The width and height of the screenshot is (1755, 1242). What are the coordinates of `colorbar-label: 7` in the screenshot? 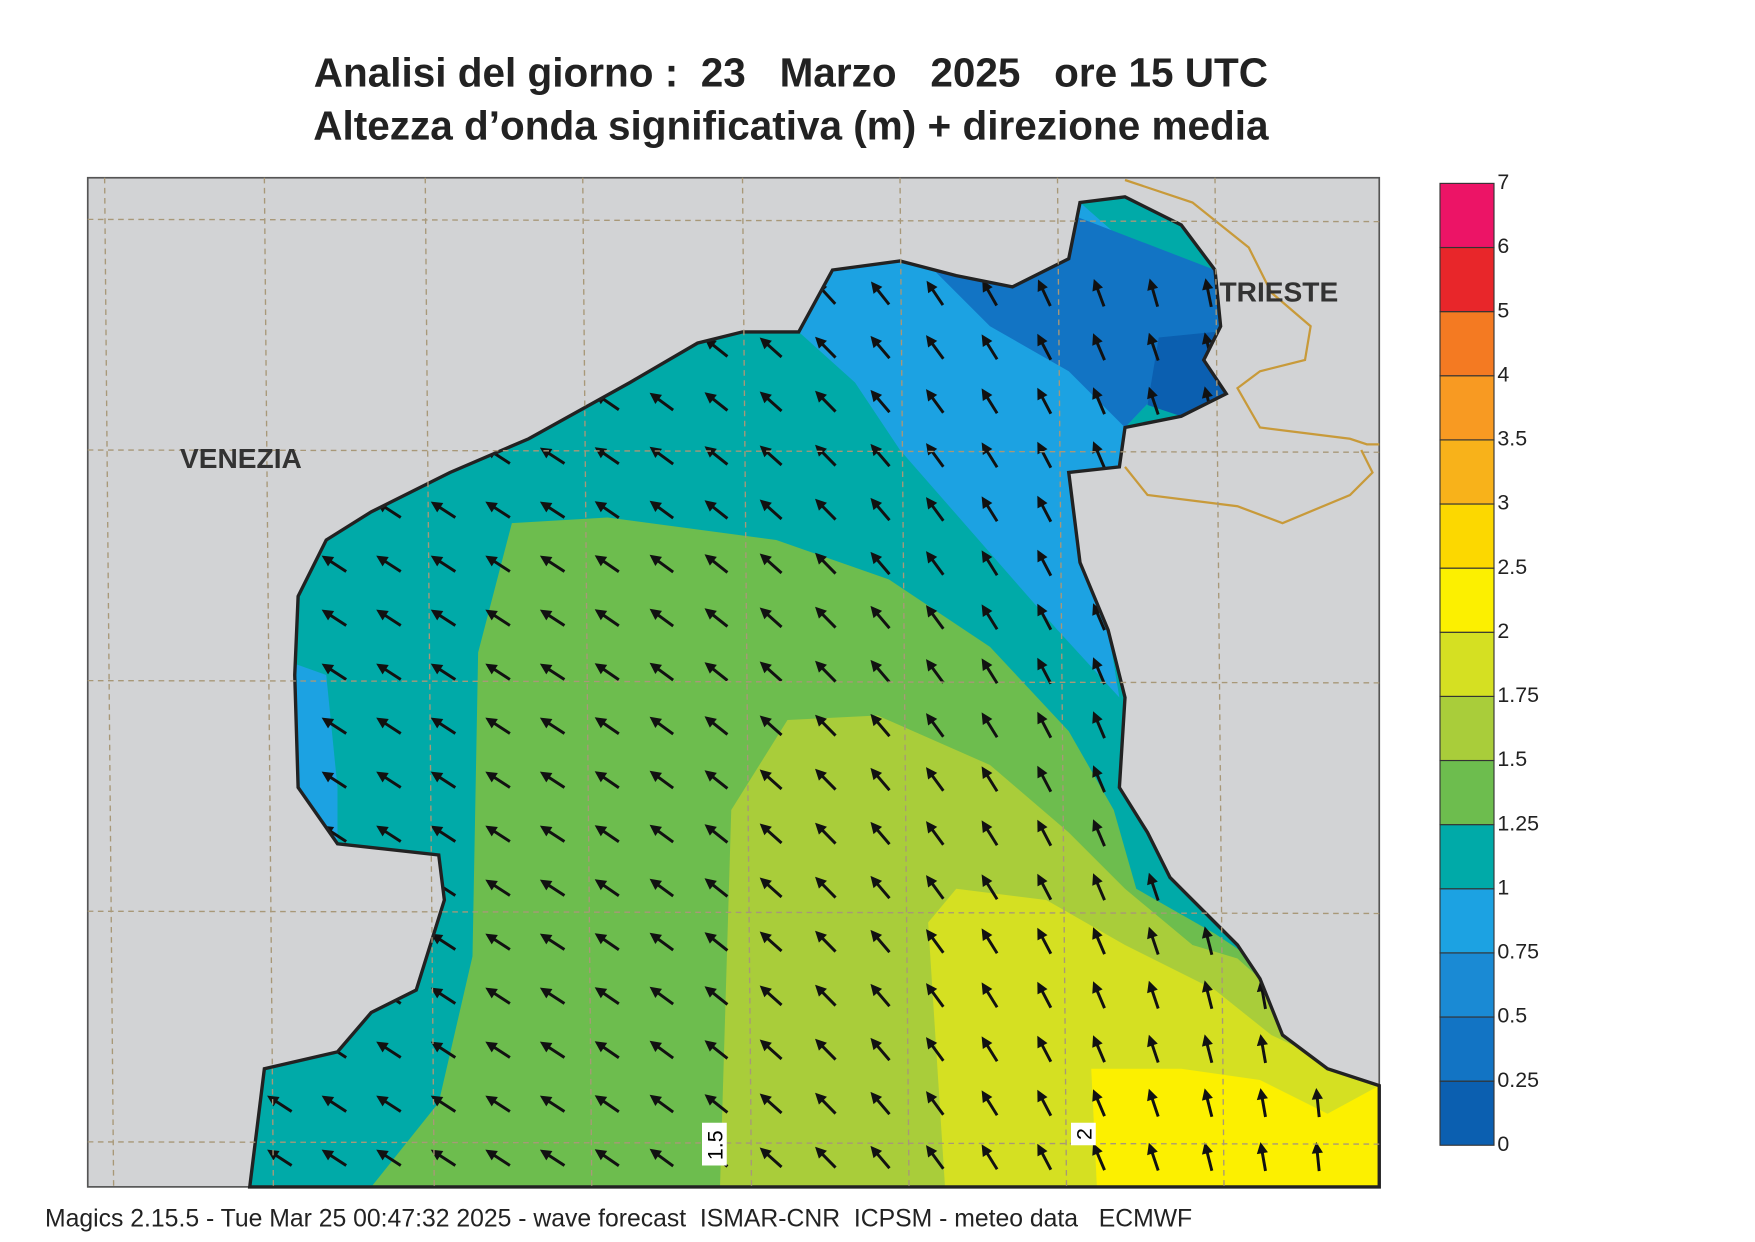 It's located at (1503, 182).